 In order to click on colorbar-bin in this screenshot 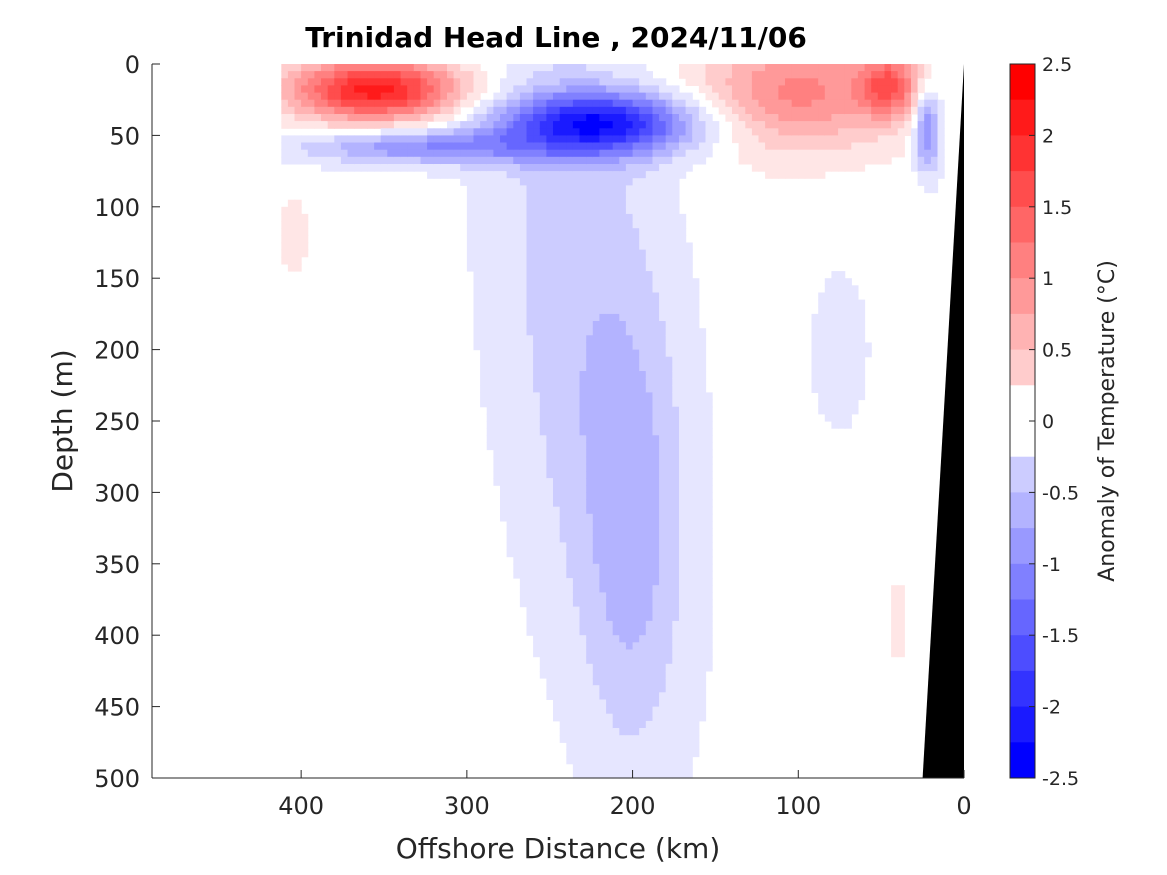, I will do `click(1022, 581)`.